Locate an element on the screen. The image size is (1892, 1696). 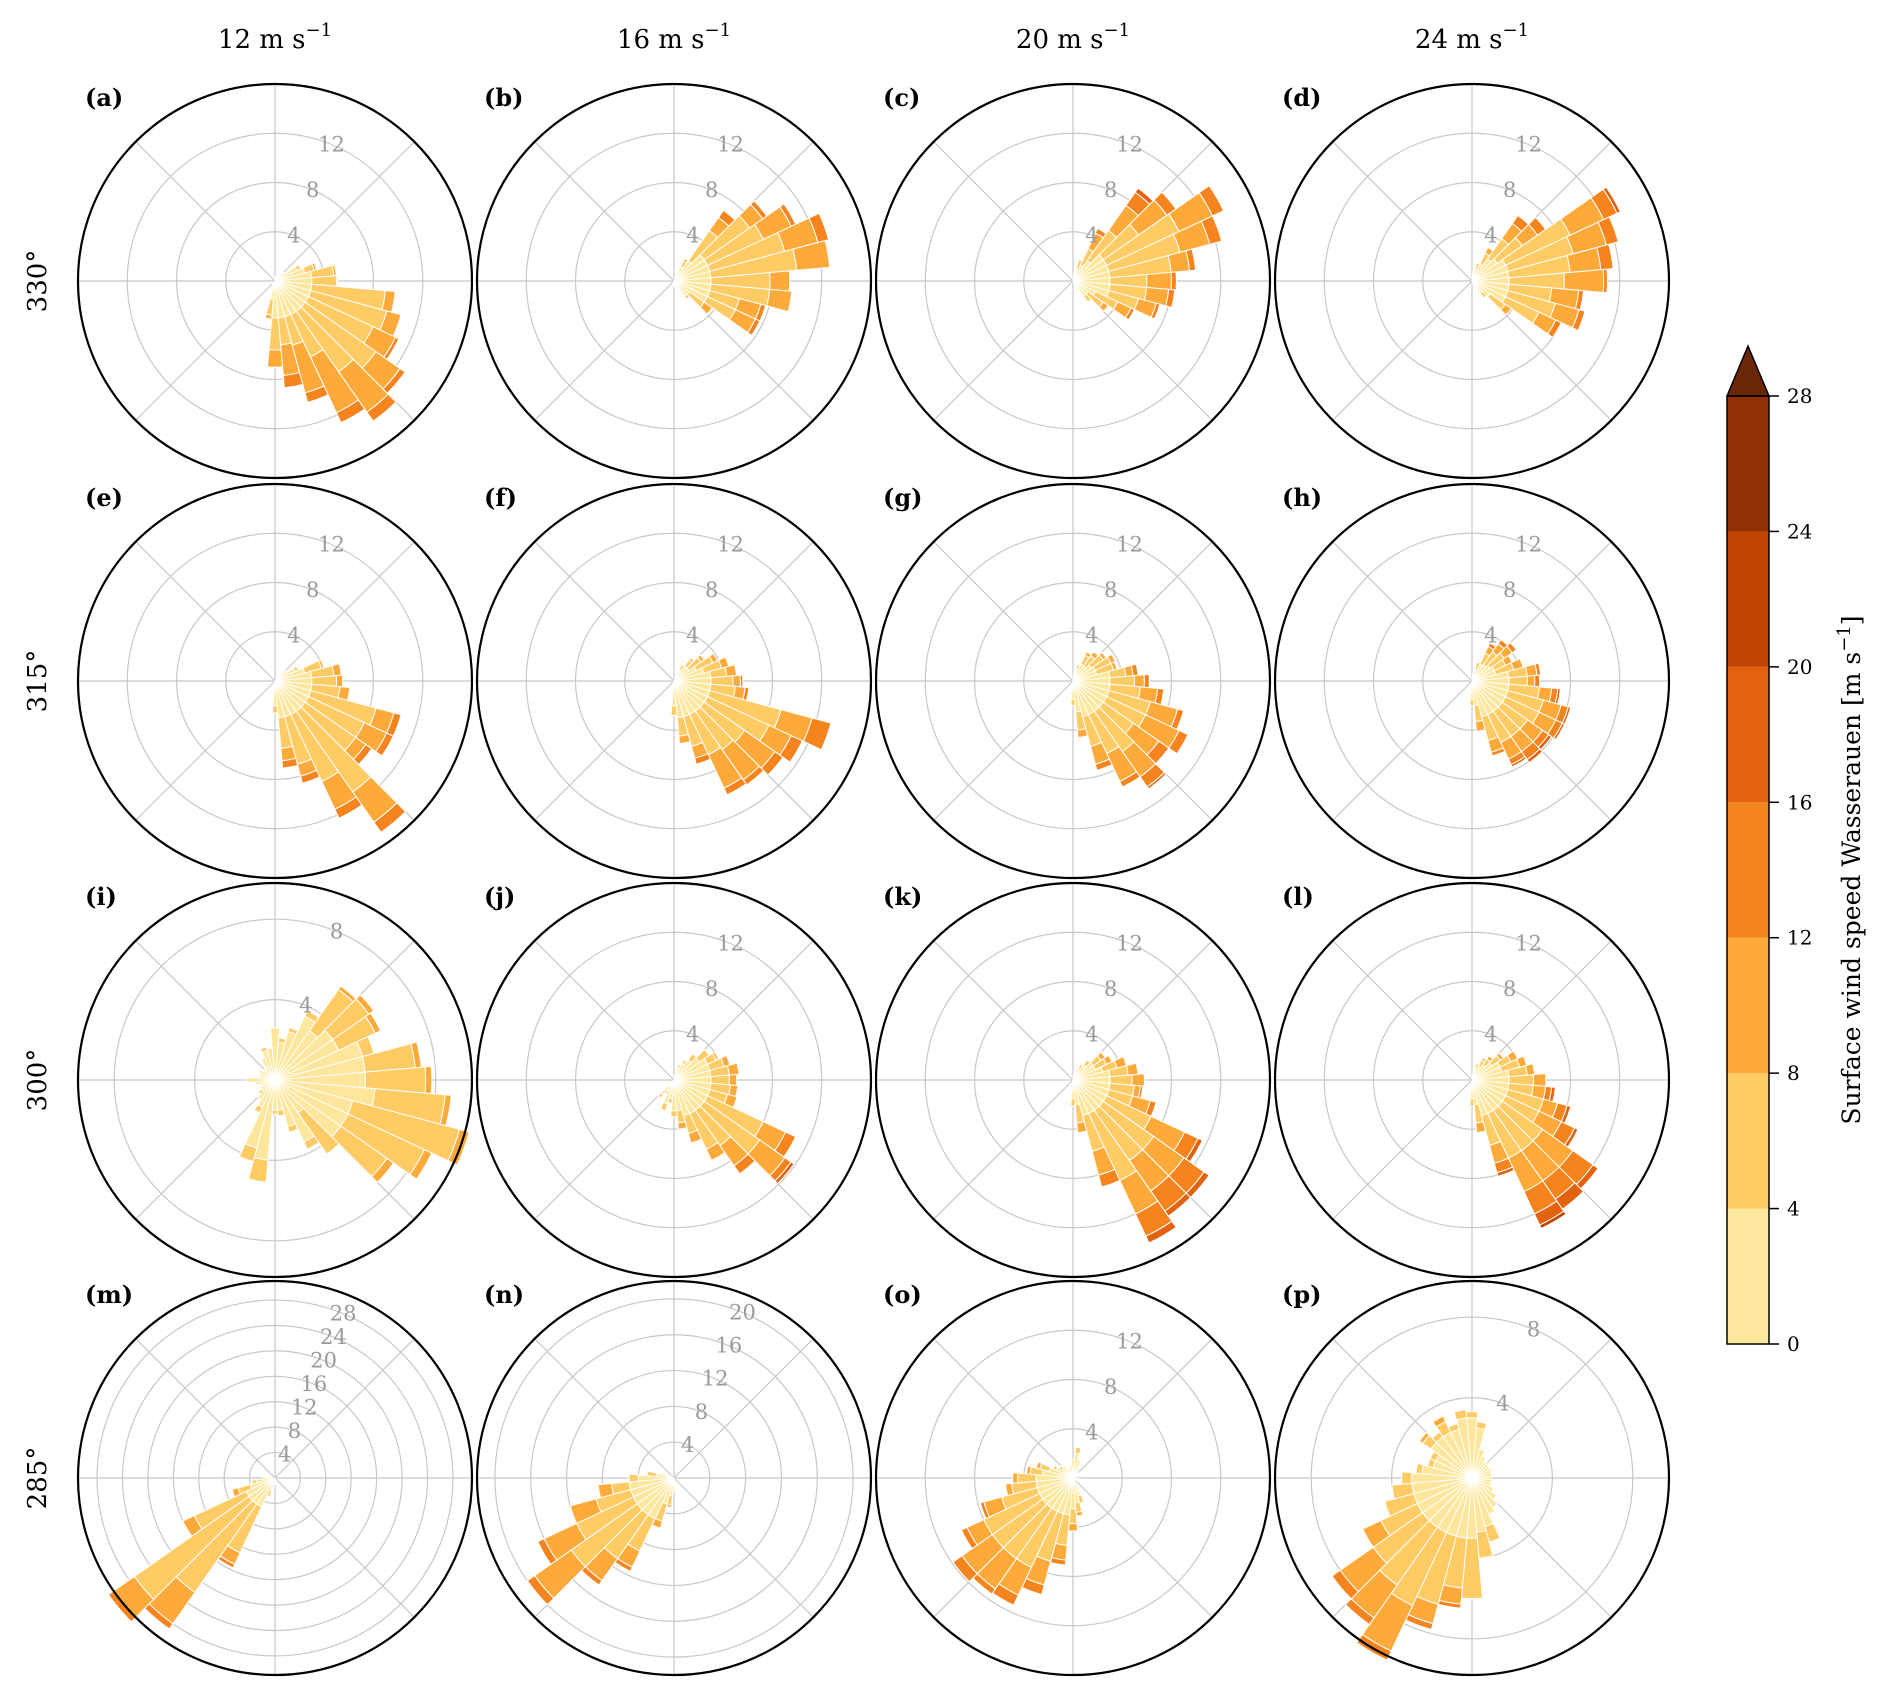
panel-label: (h) is located at coordinates (1302, 497).